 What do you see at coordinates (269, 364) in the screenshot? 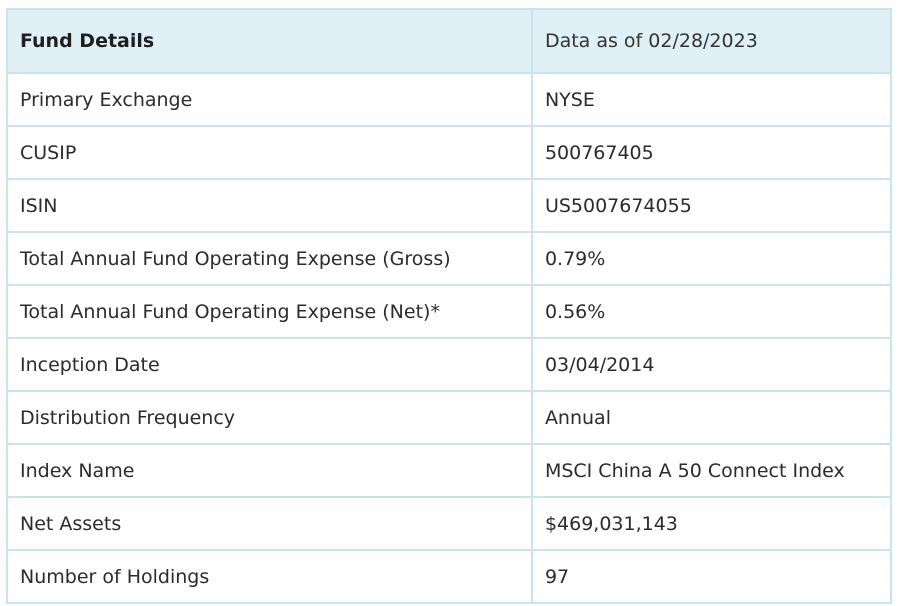
I see `row-label: Inception Date` at bounding box center [269, 364].